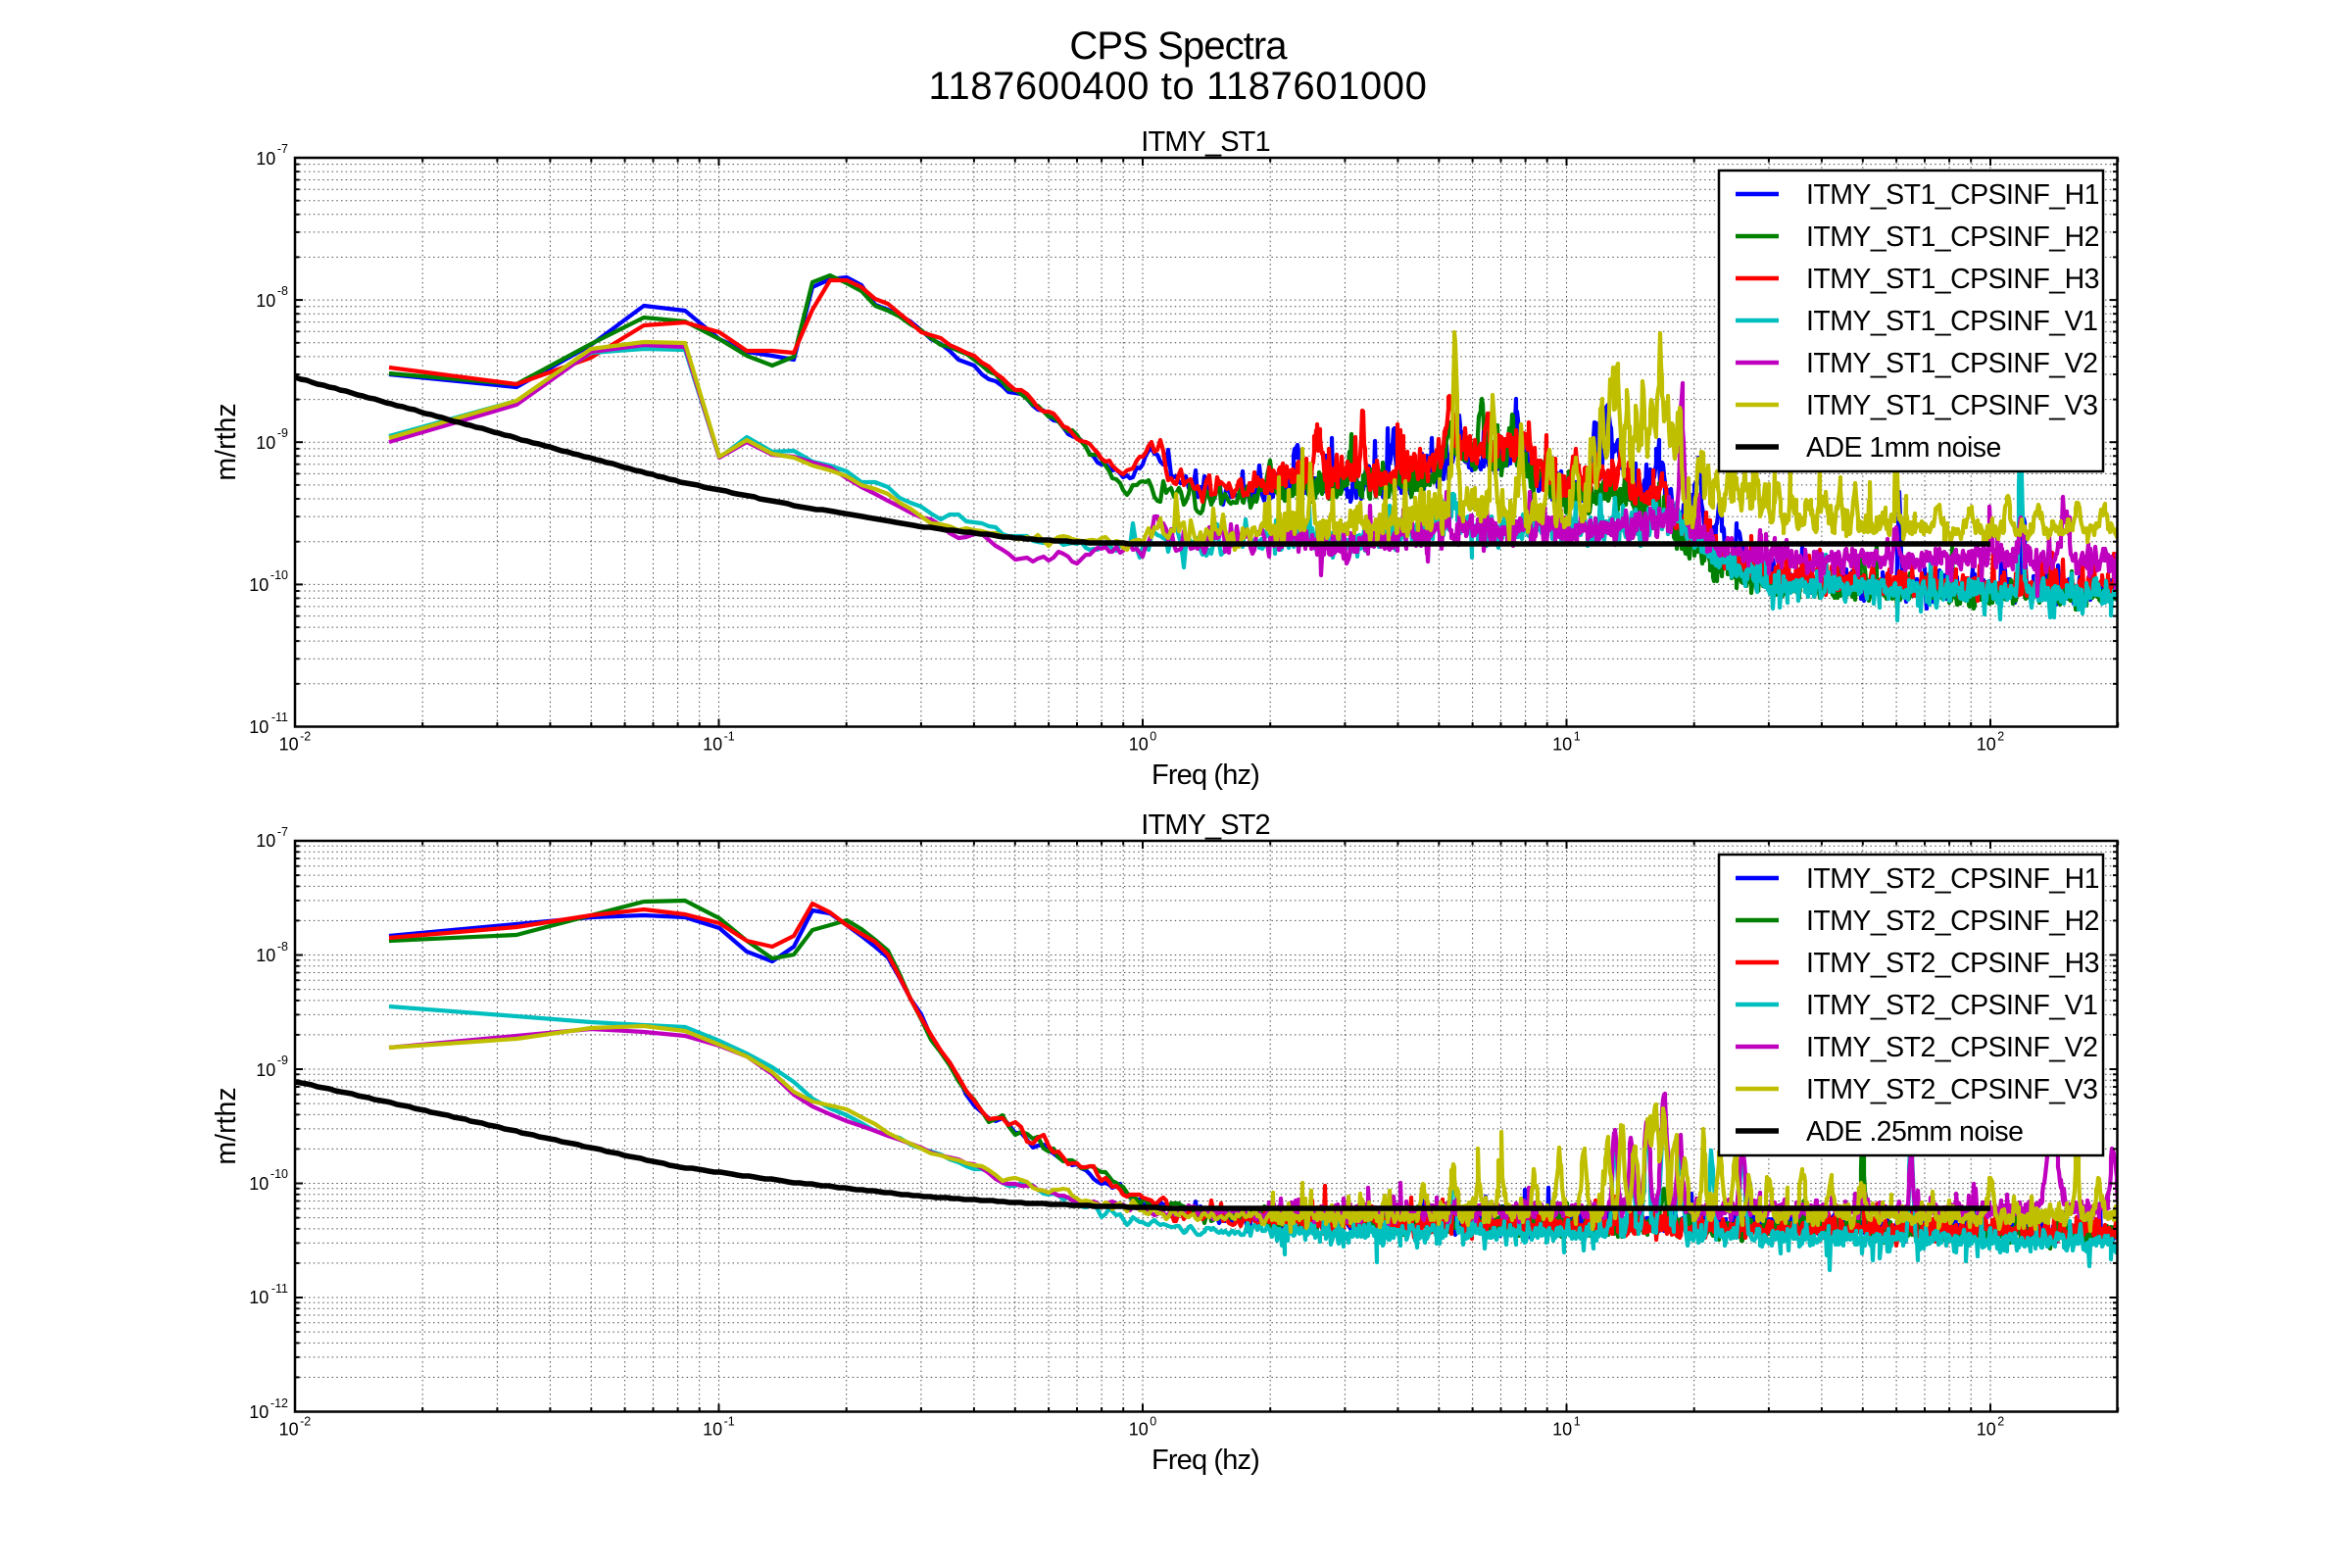  What do you see at coordinates (1952, 879) in the screenshot?
I see `svg-text: ITMY_ST2_CPSINF_H1` at bounding box center [1952, 879].